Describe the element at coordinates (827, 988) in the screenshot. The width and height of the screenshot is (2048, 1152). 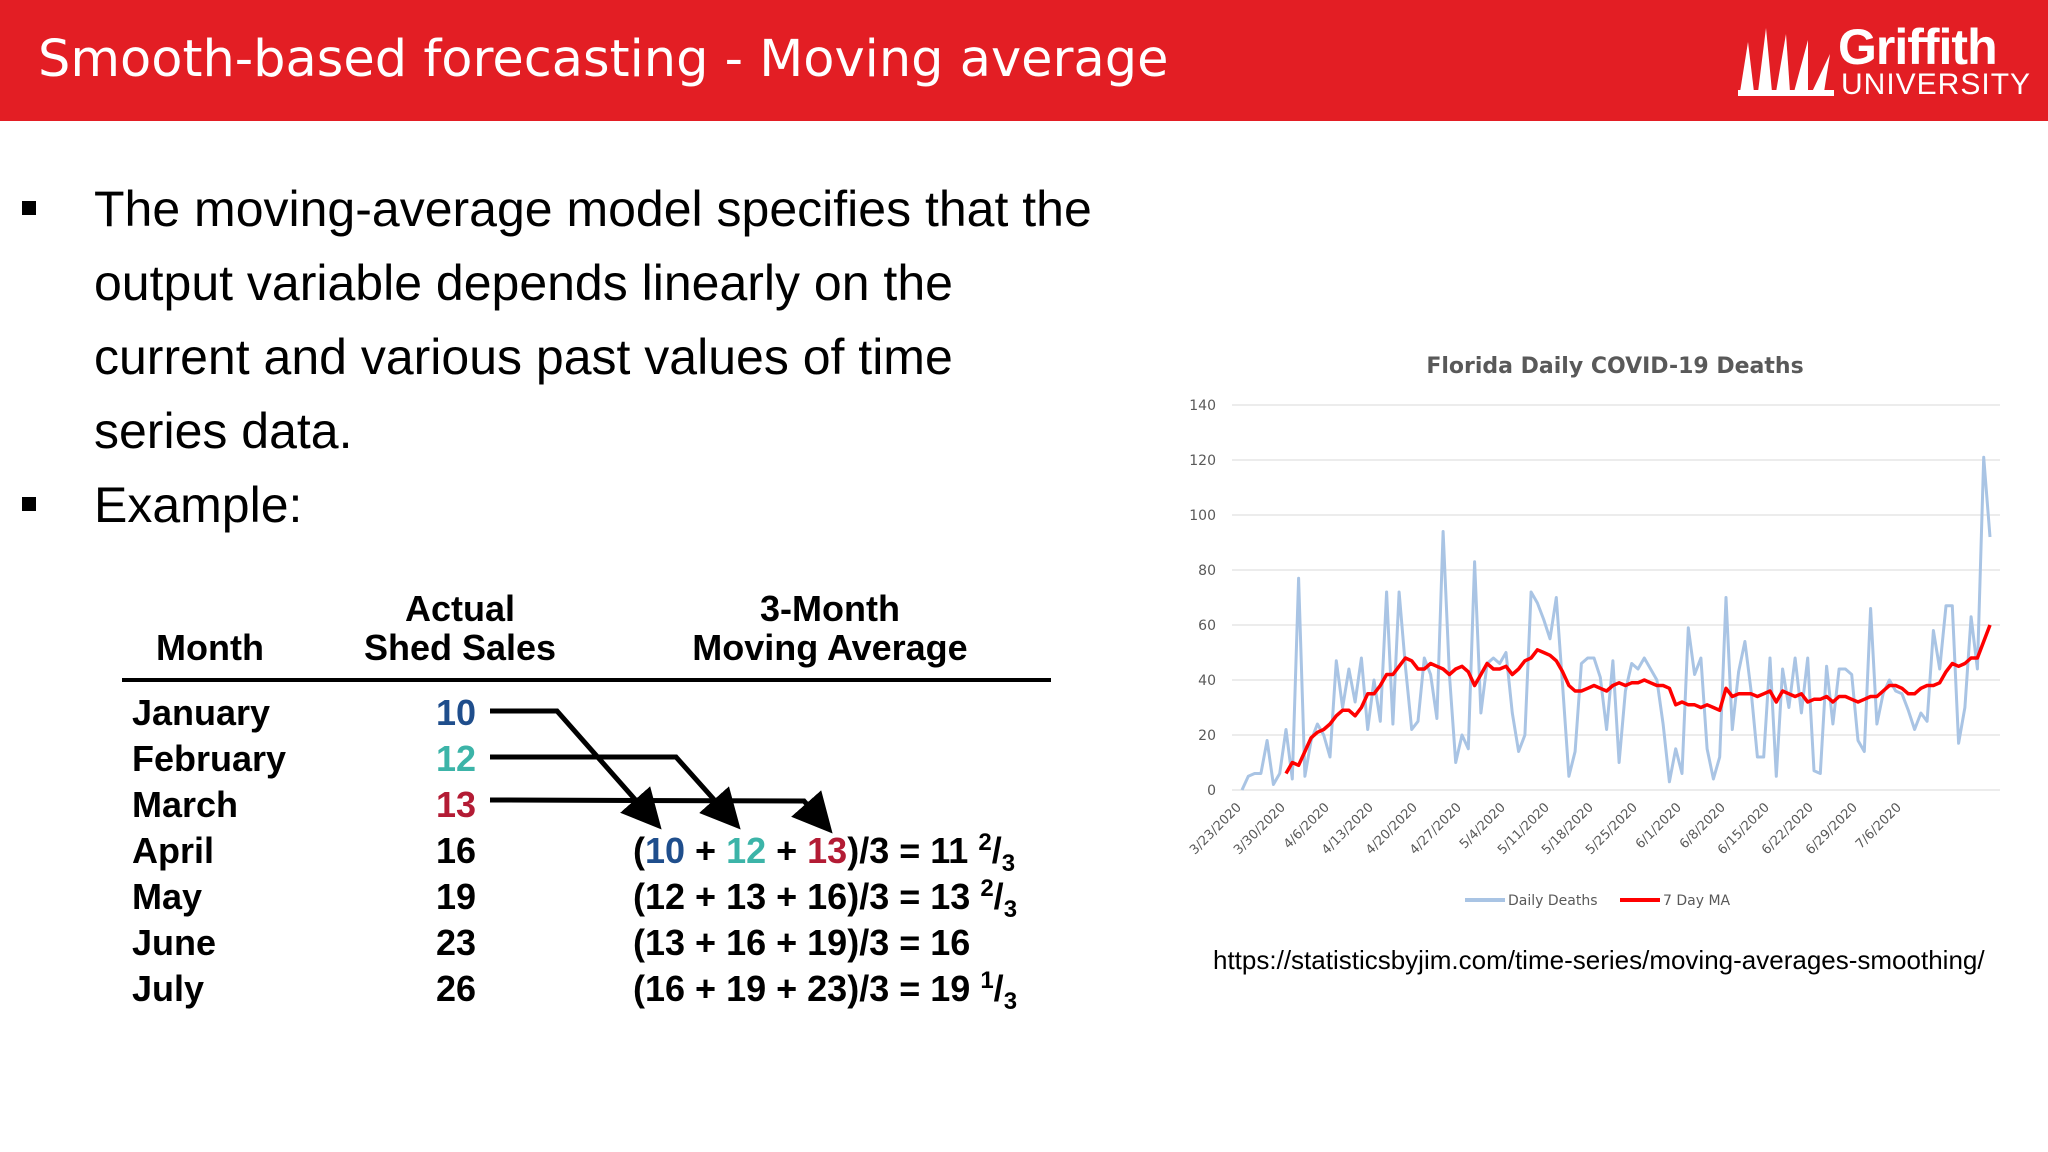
I see `jul-term-c: 23` at that location.